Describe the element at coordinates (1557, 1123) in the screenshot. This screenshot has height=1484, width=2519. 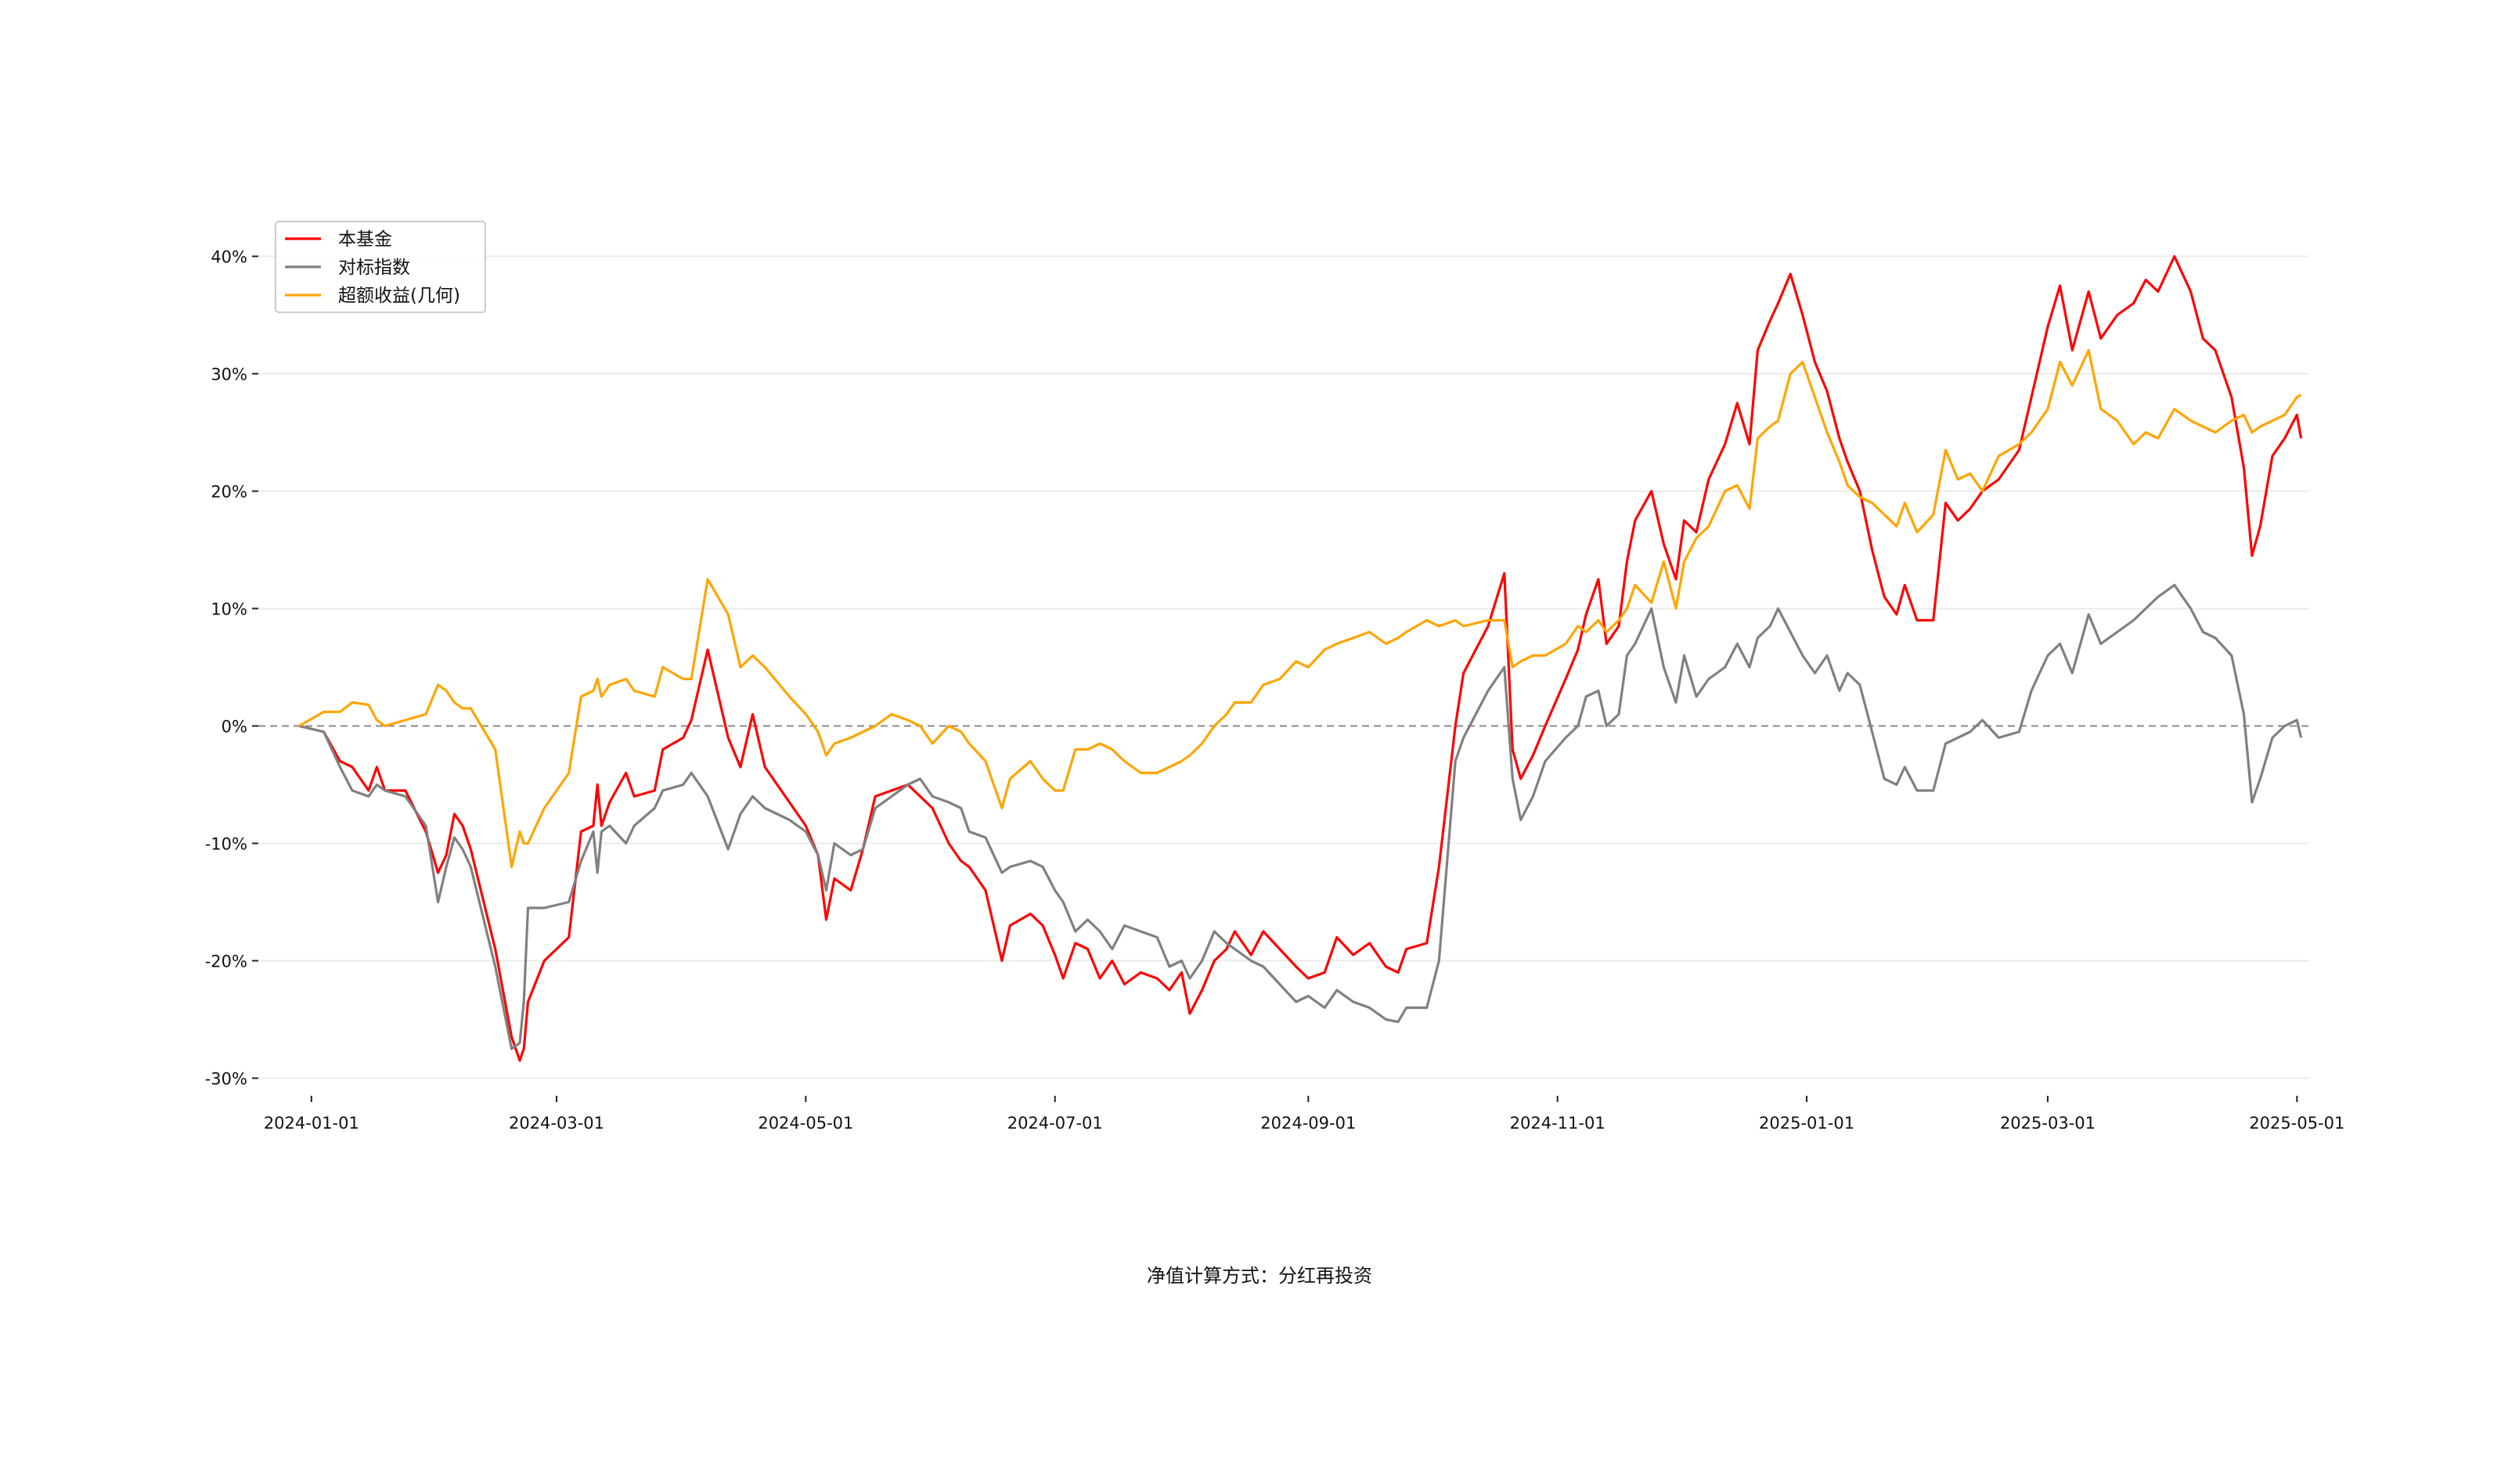
I see `x-tick-label: 2024-11-01` at that location.